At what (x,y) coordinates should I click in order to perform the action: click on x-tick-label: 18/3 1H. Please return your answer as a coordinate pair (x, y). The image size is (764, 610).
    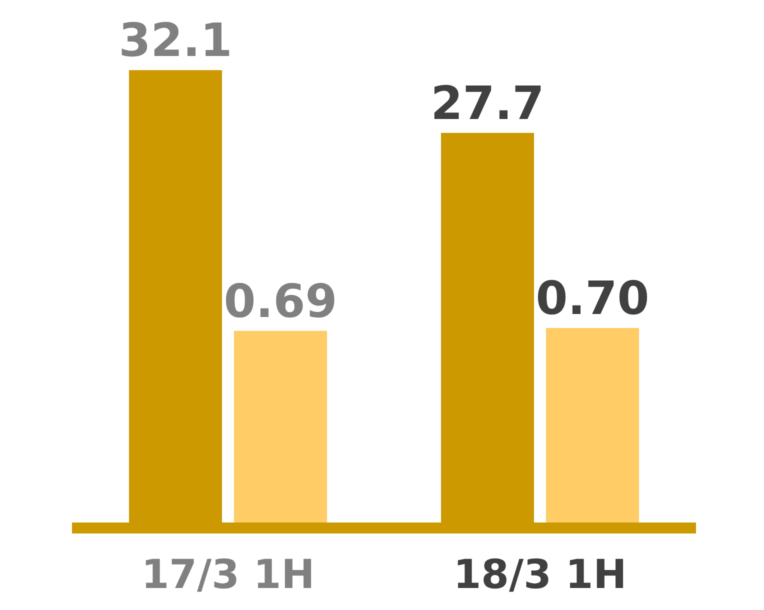
    Looking at the image, I should click on (540, 575).